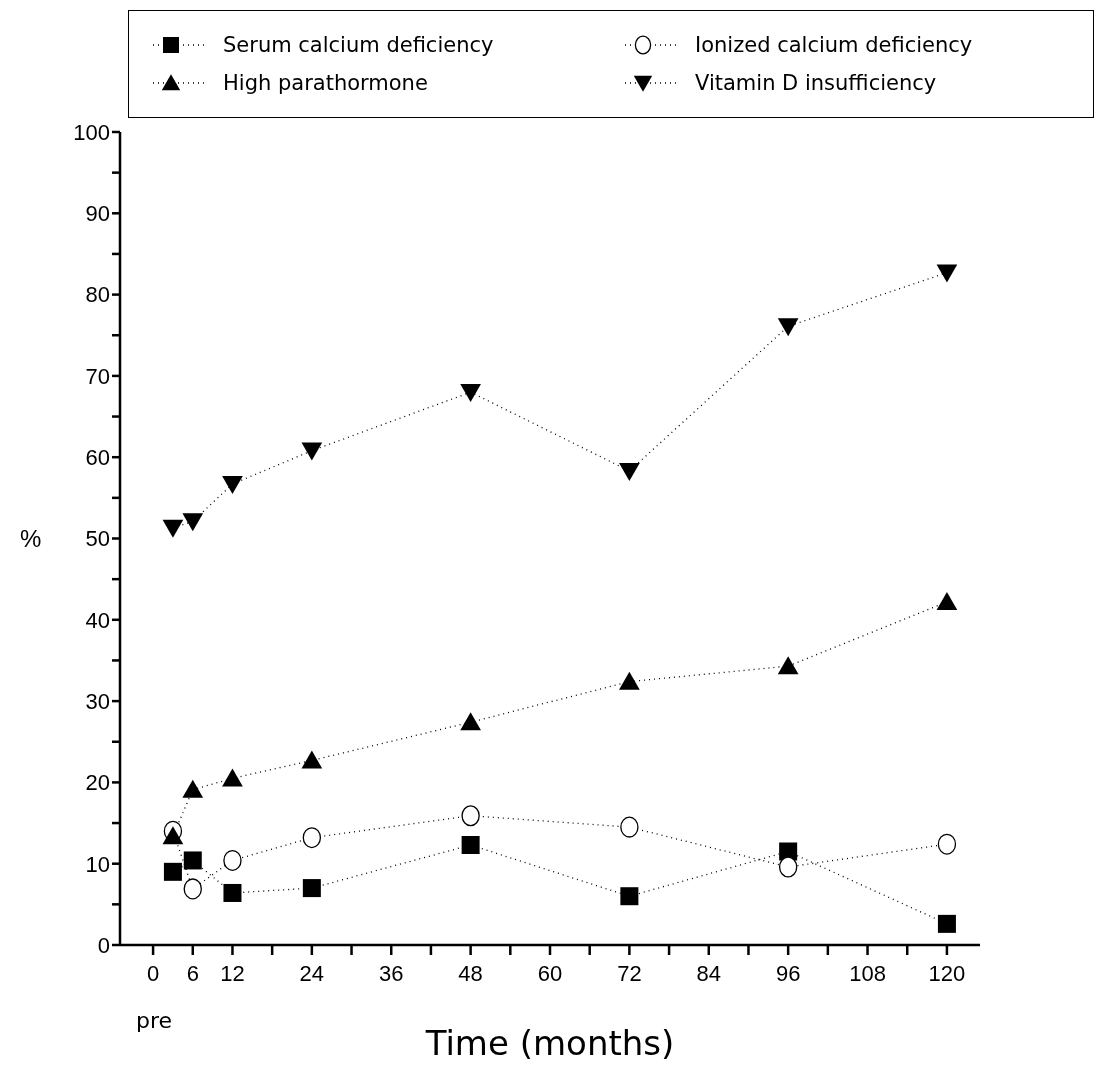 The image size is (1104, 1073). What do you see at coordinates (97, 539) in the screenshot?
I see `y-tick-label: 50` at bounding box center [97, 539].